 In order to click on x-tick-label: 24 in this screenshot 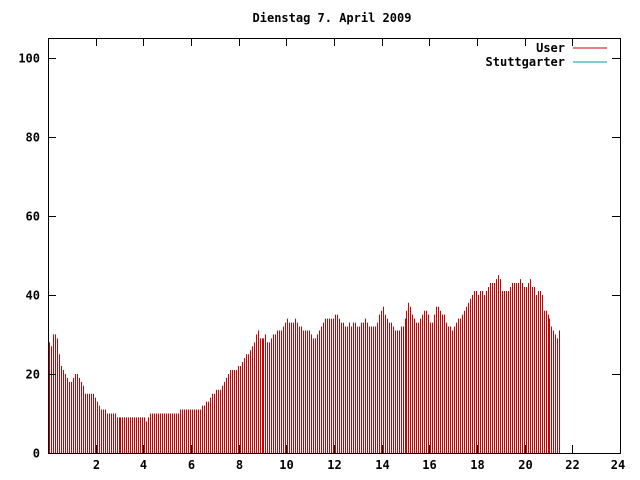, I will do `click(618, 465)`.